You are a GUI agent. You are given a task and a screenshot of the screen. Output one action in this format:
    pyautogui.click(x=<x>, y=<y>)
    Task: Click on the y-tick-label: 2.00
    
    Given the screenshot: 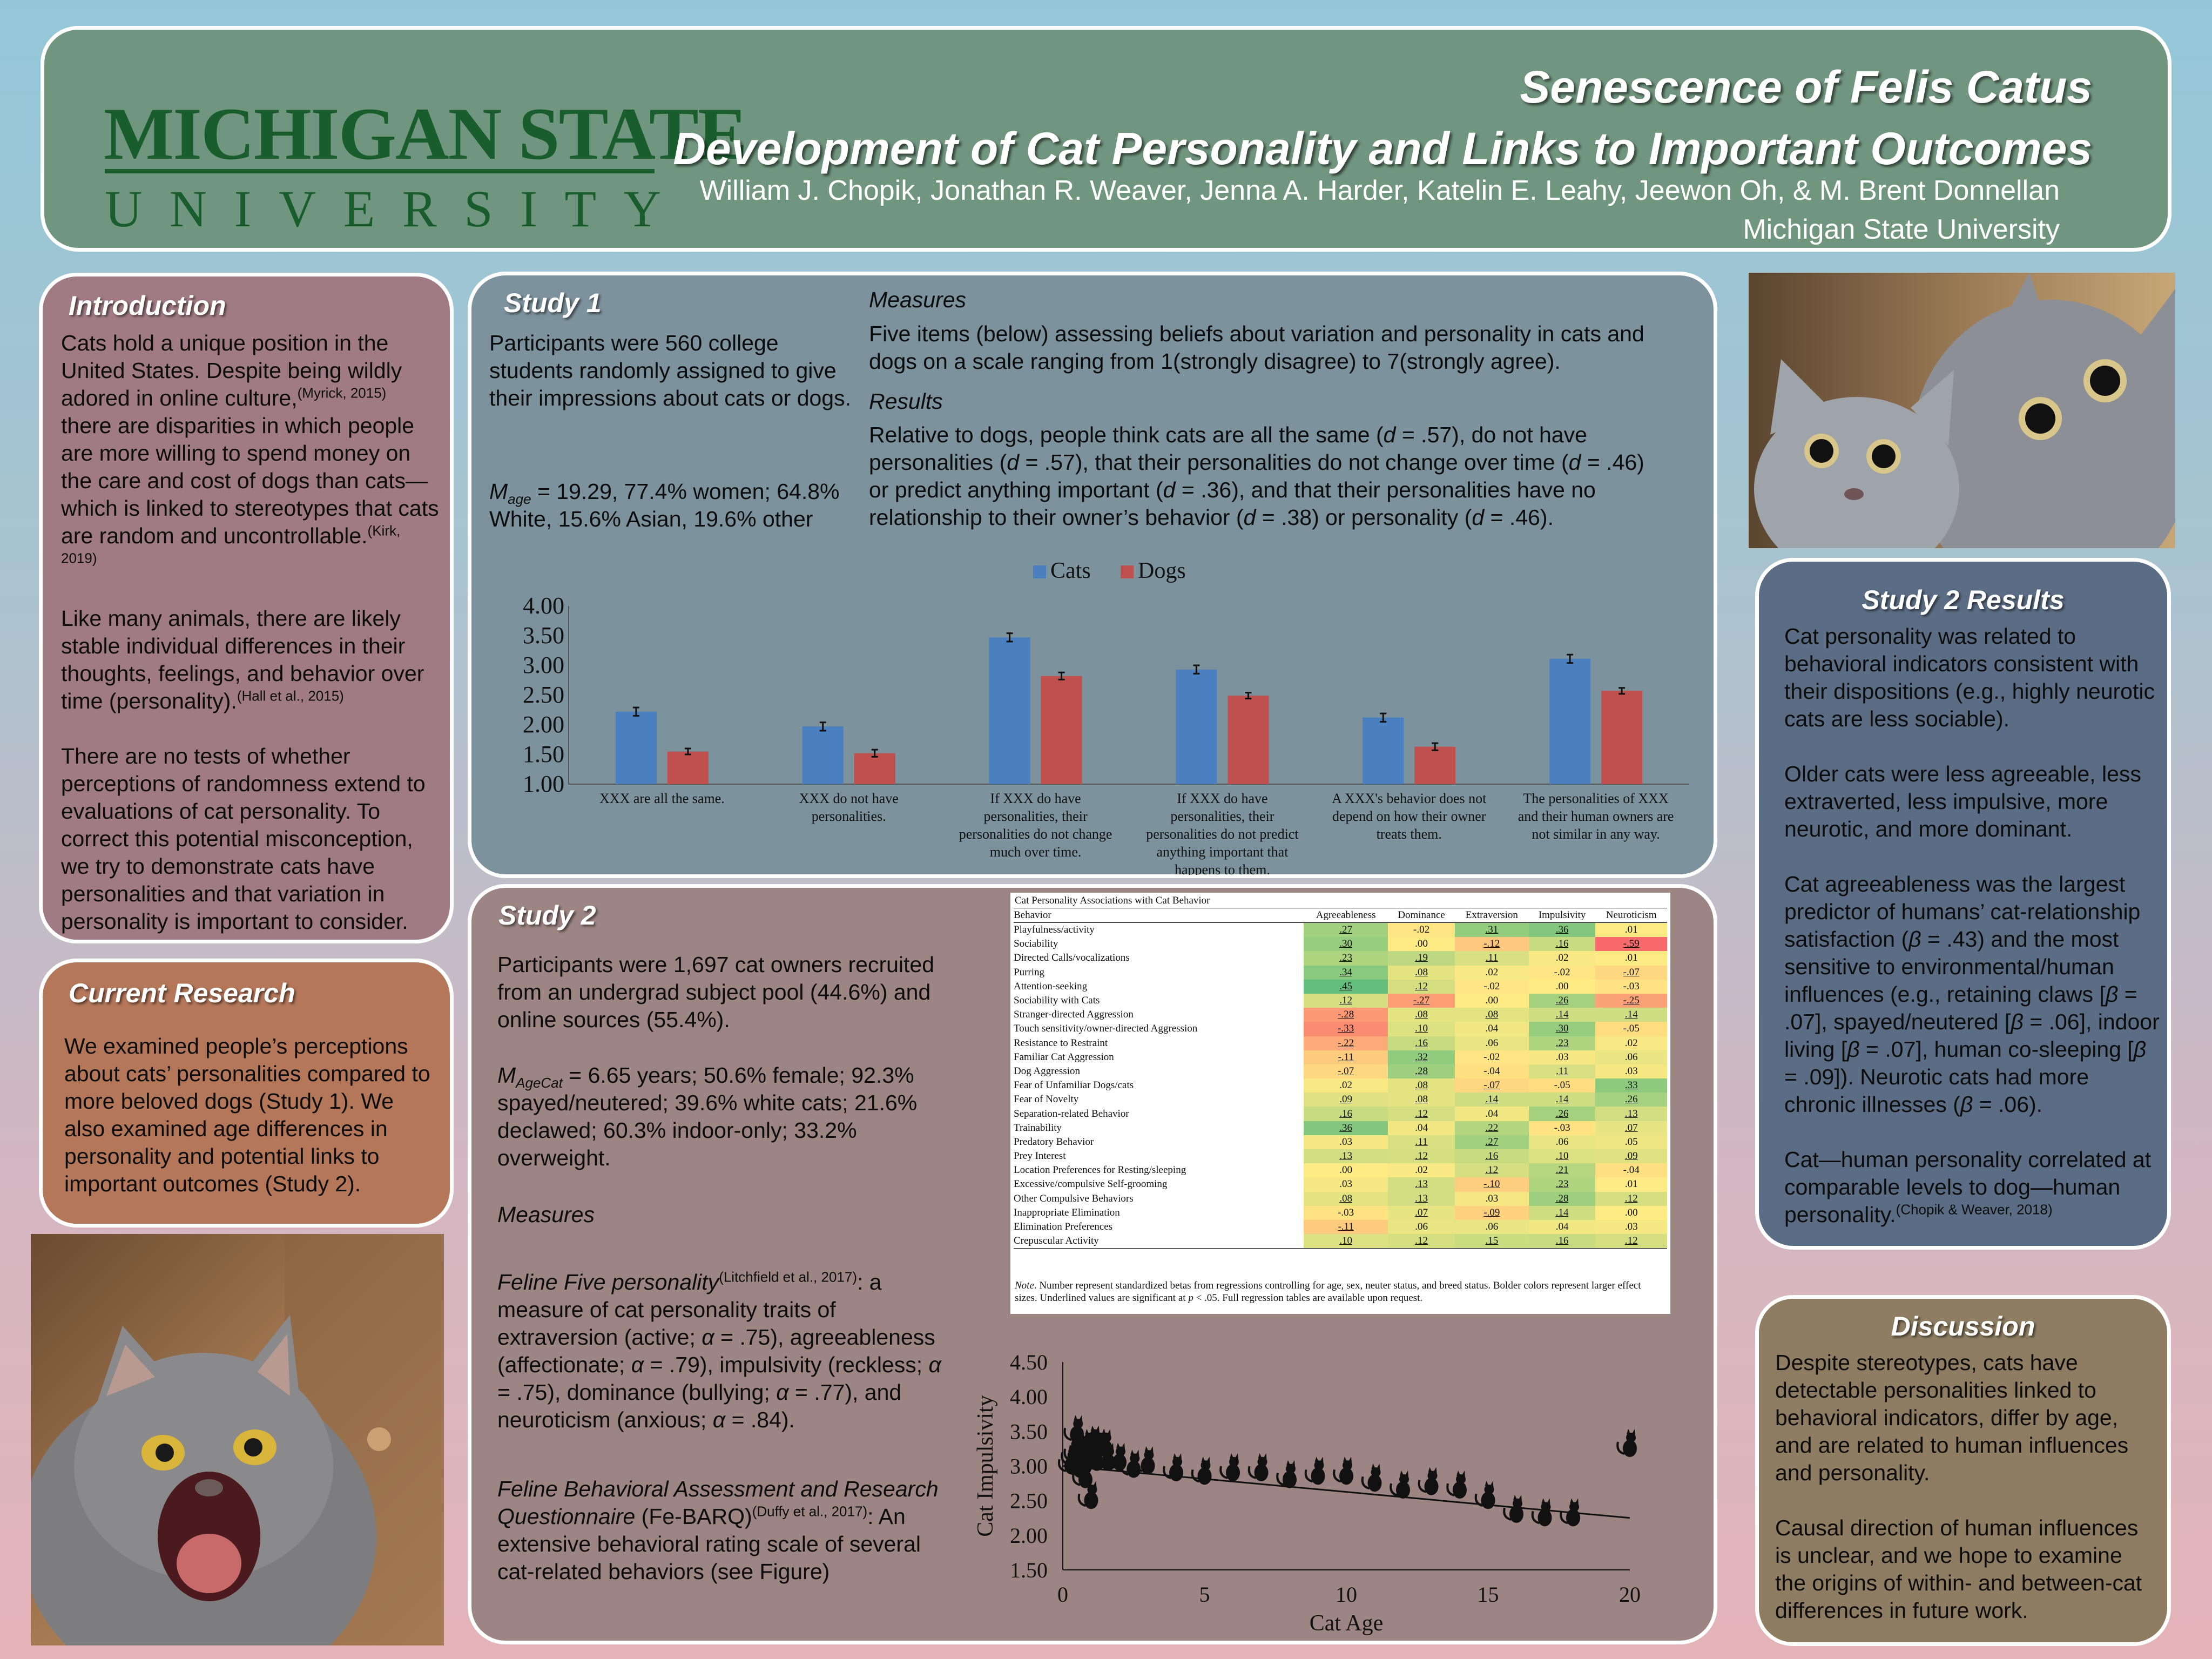 What is the action you would take?
    pyautogui.click(x=543, y=724)
    